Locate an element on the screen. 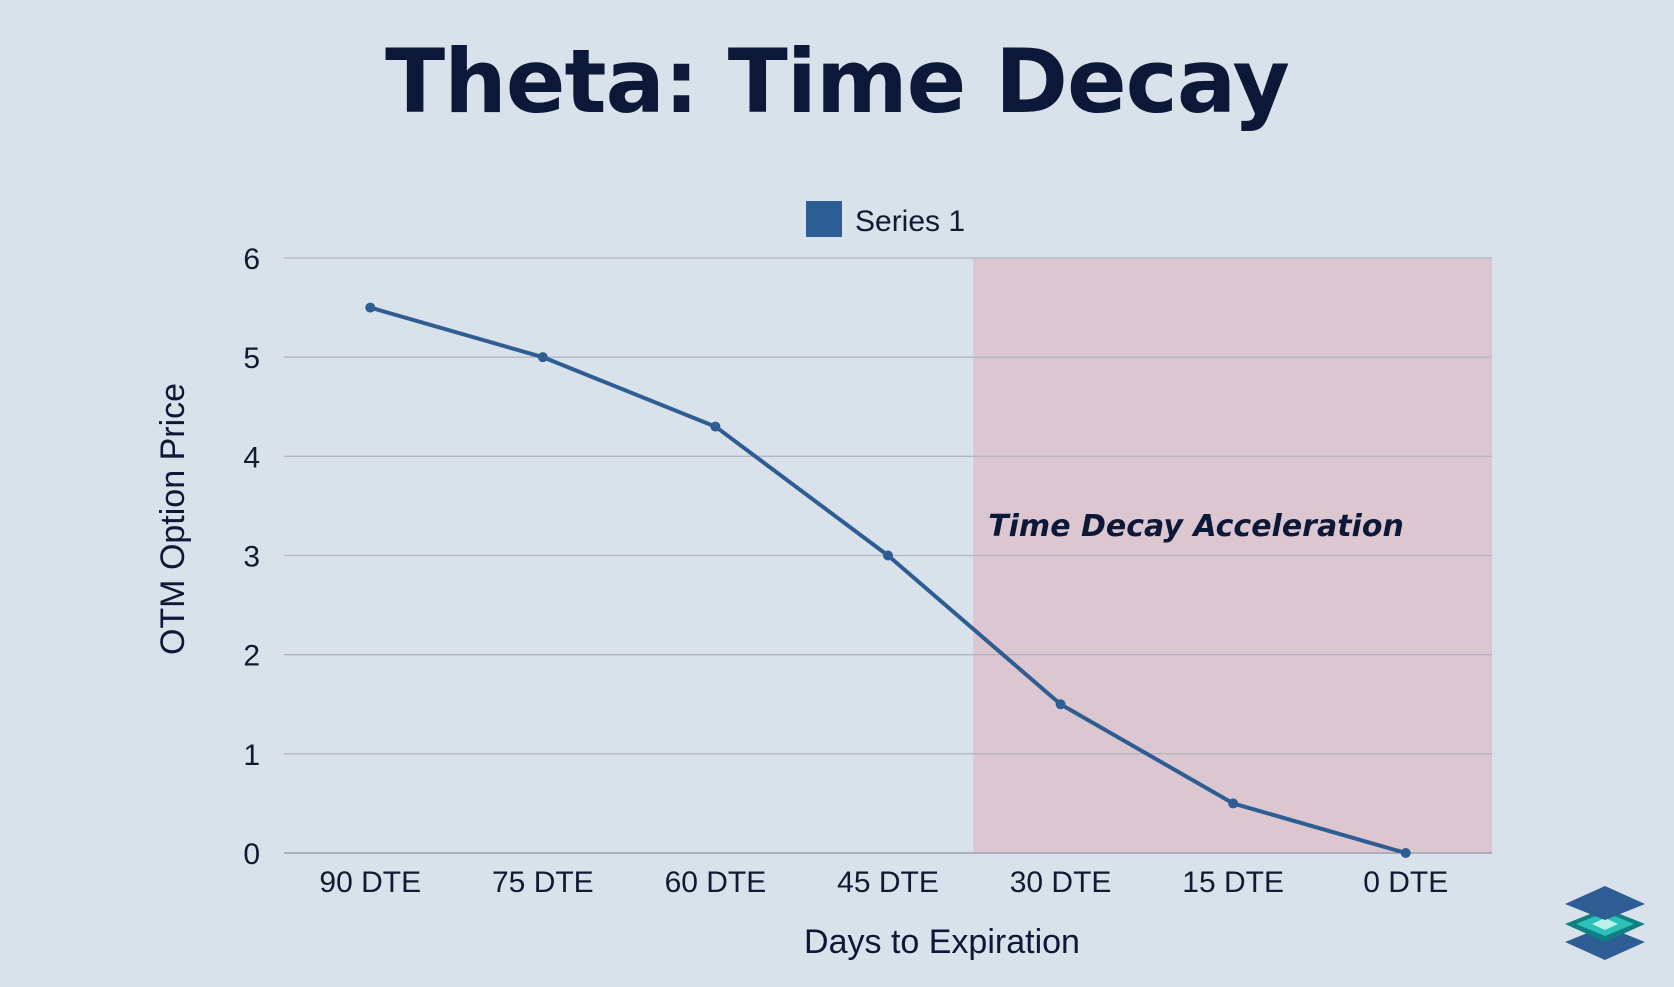 The width and height of the screenshot is (1674, 987). y-tick-label: 1 is located at coordinates (251, 755).